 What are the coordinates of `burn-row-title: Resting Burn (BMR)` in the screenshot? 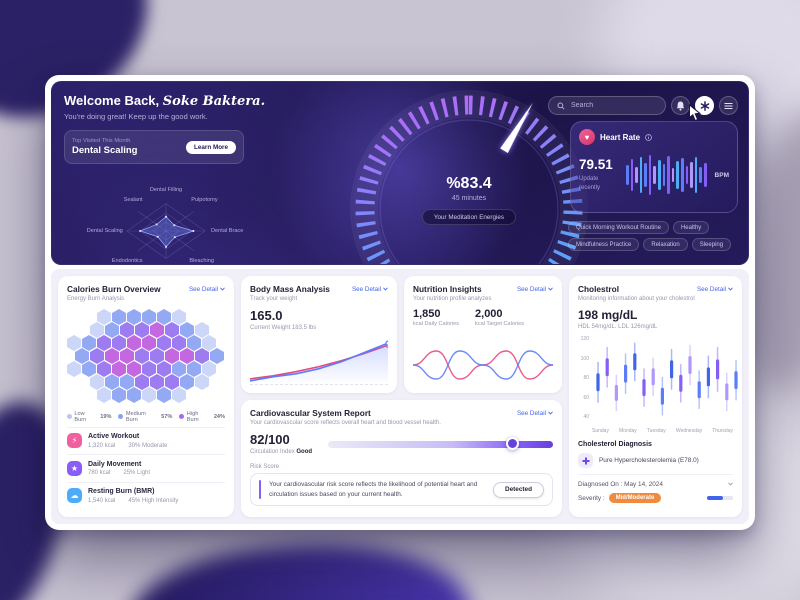 It's located at (121, 491).